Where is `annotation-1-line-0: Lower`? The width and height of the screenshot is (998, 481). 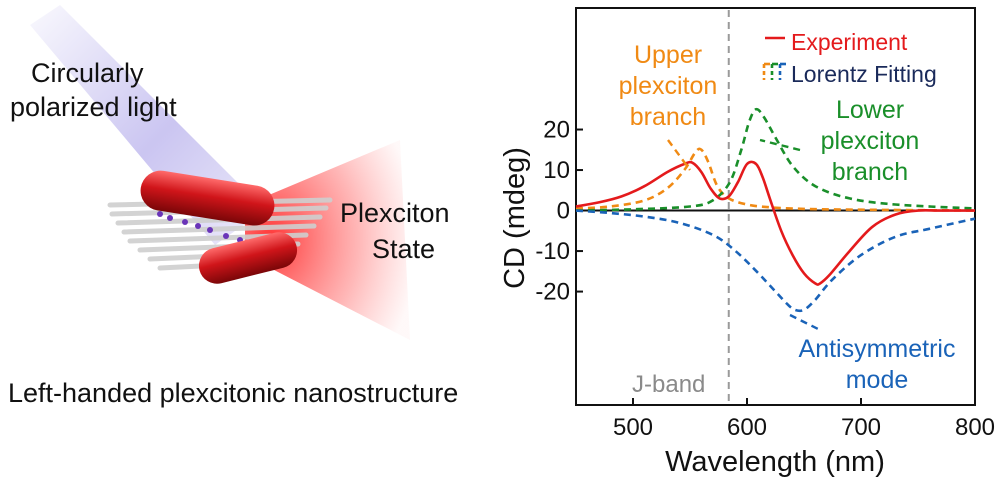 annotation-1-line-0: Lower is located at coordinates (870, 110).